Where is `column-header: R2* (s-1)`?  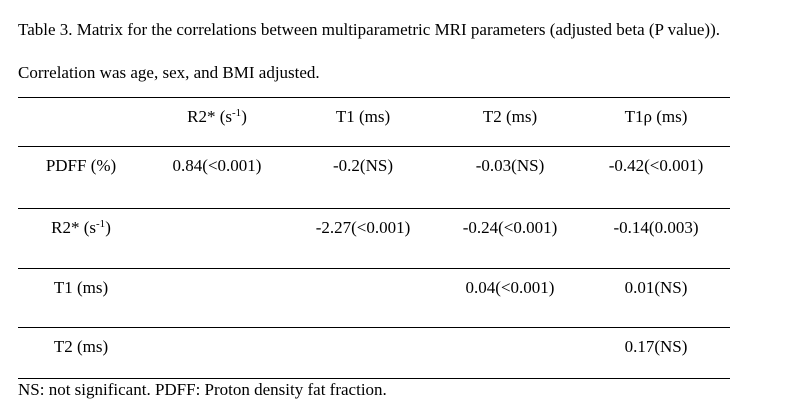
column-header: R2* (s-1) is located at coordinates (217, 117).